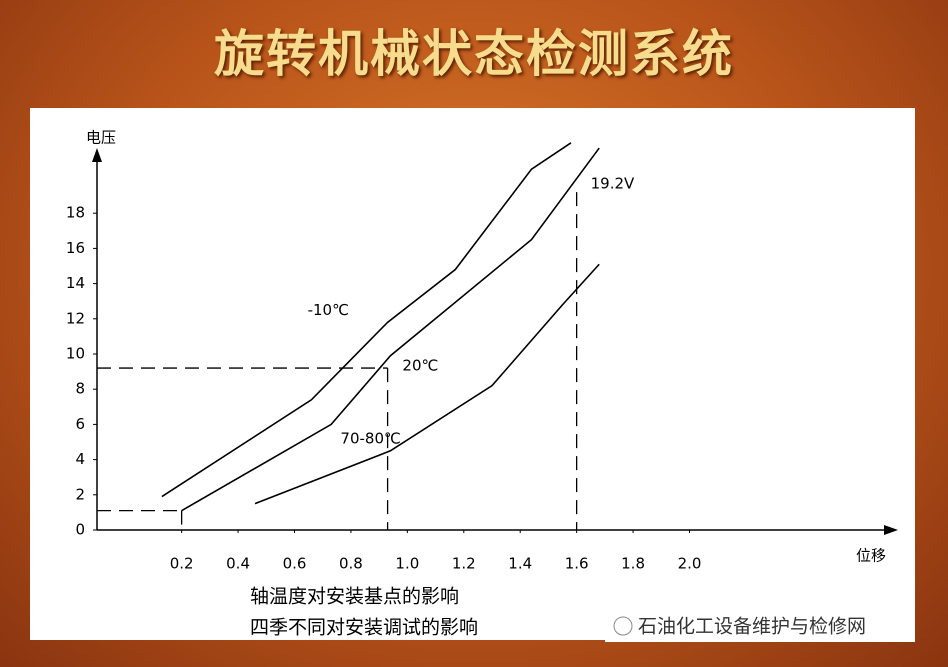 The height and width of the screenshot is (667, 948). Describe the element at coordinates (101, 138) in the screenshot. I see `y-axis-label: 电压` at that location.